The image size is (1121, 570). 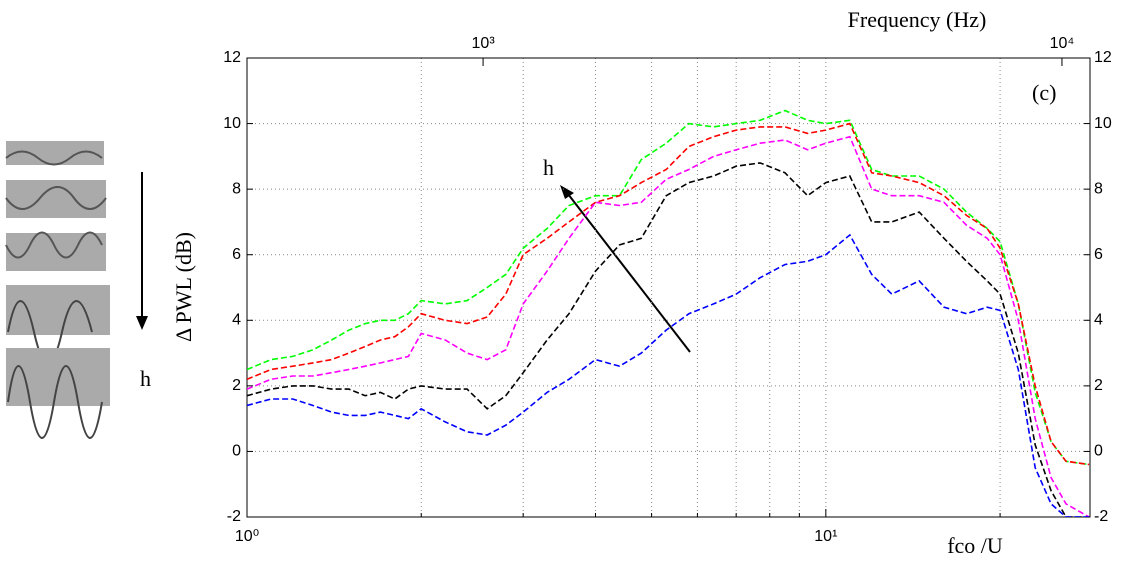 I want to click on y-tick-label: 8, so click(x=236, y=188).